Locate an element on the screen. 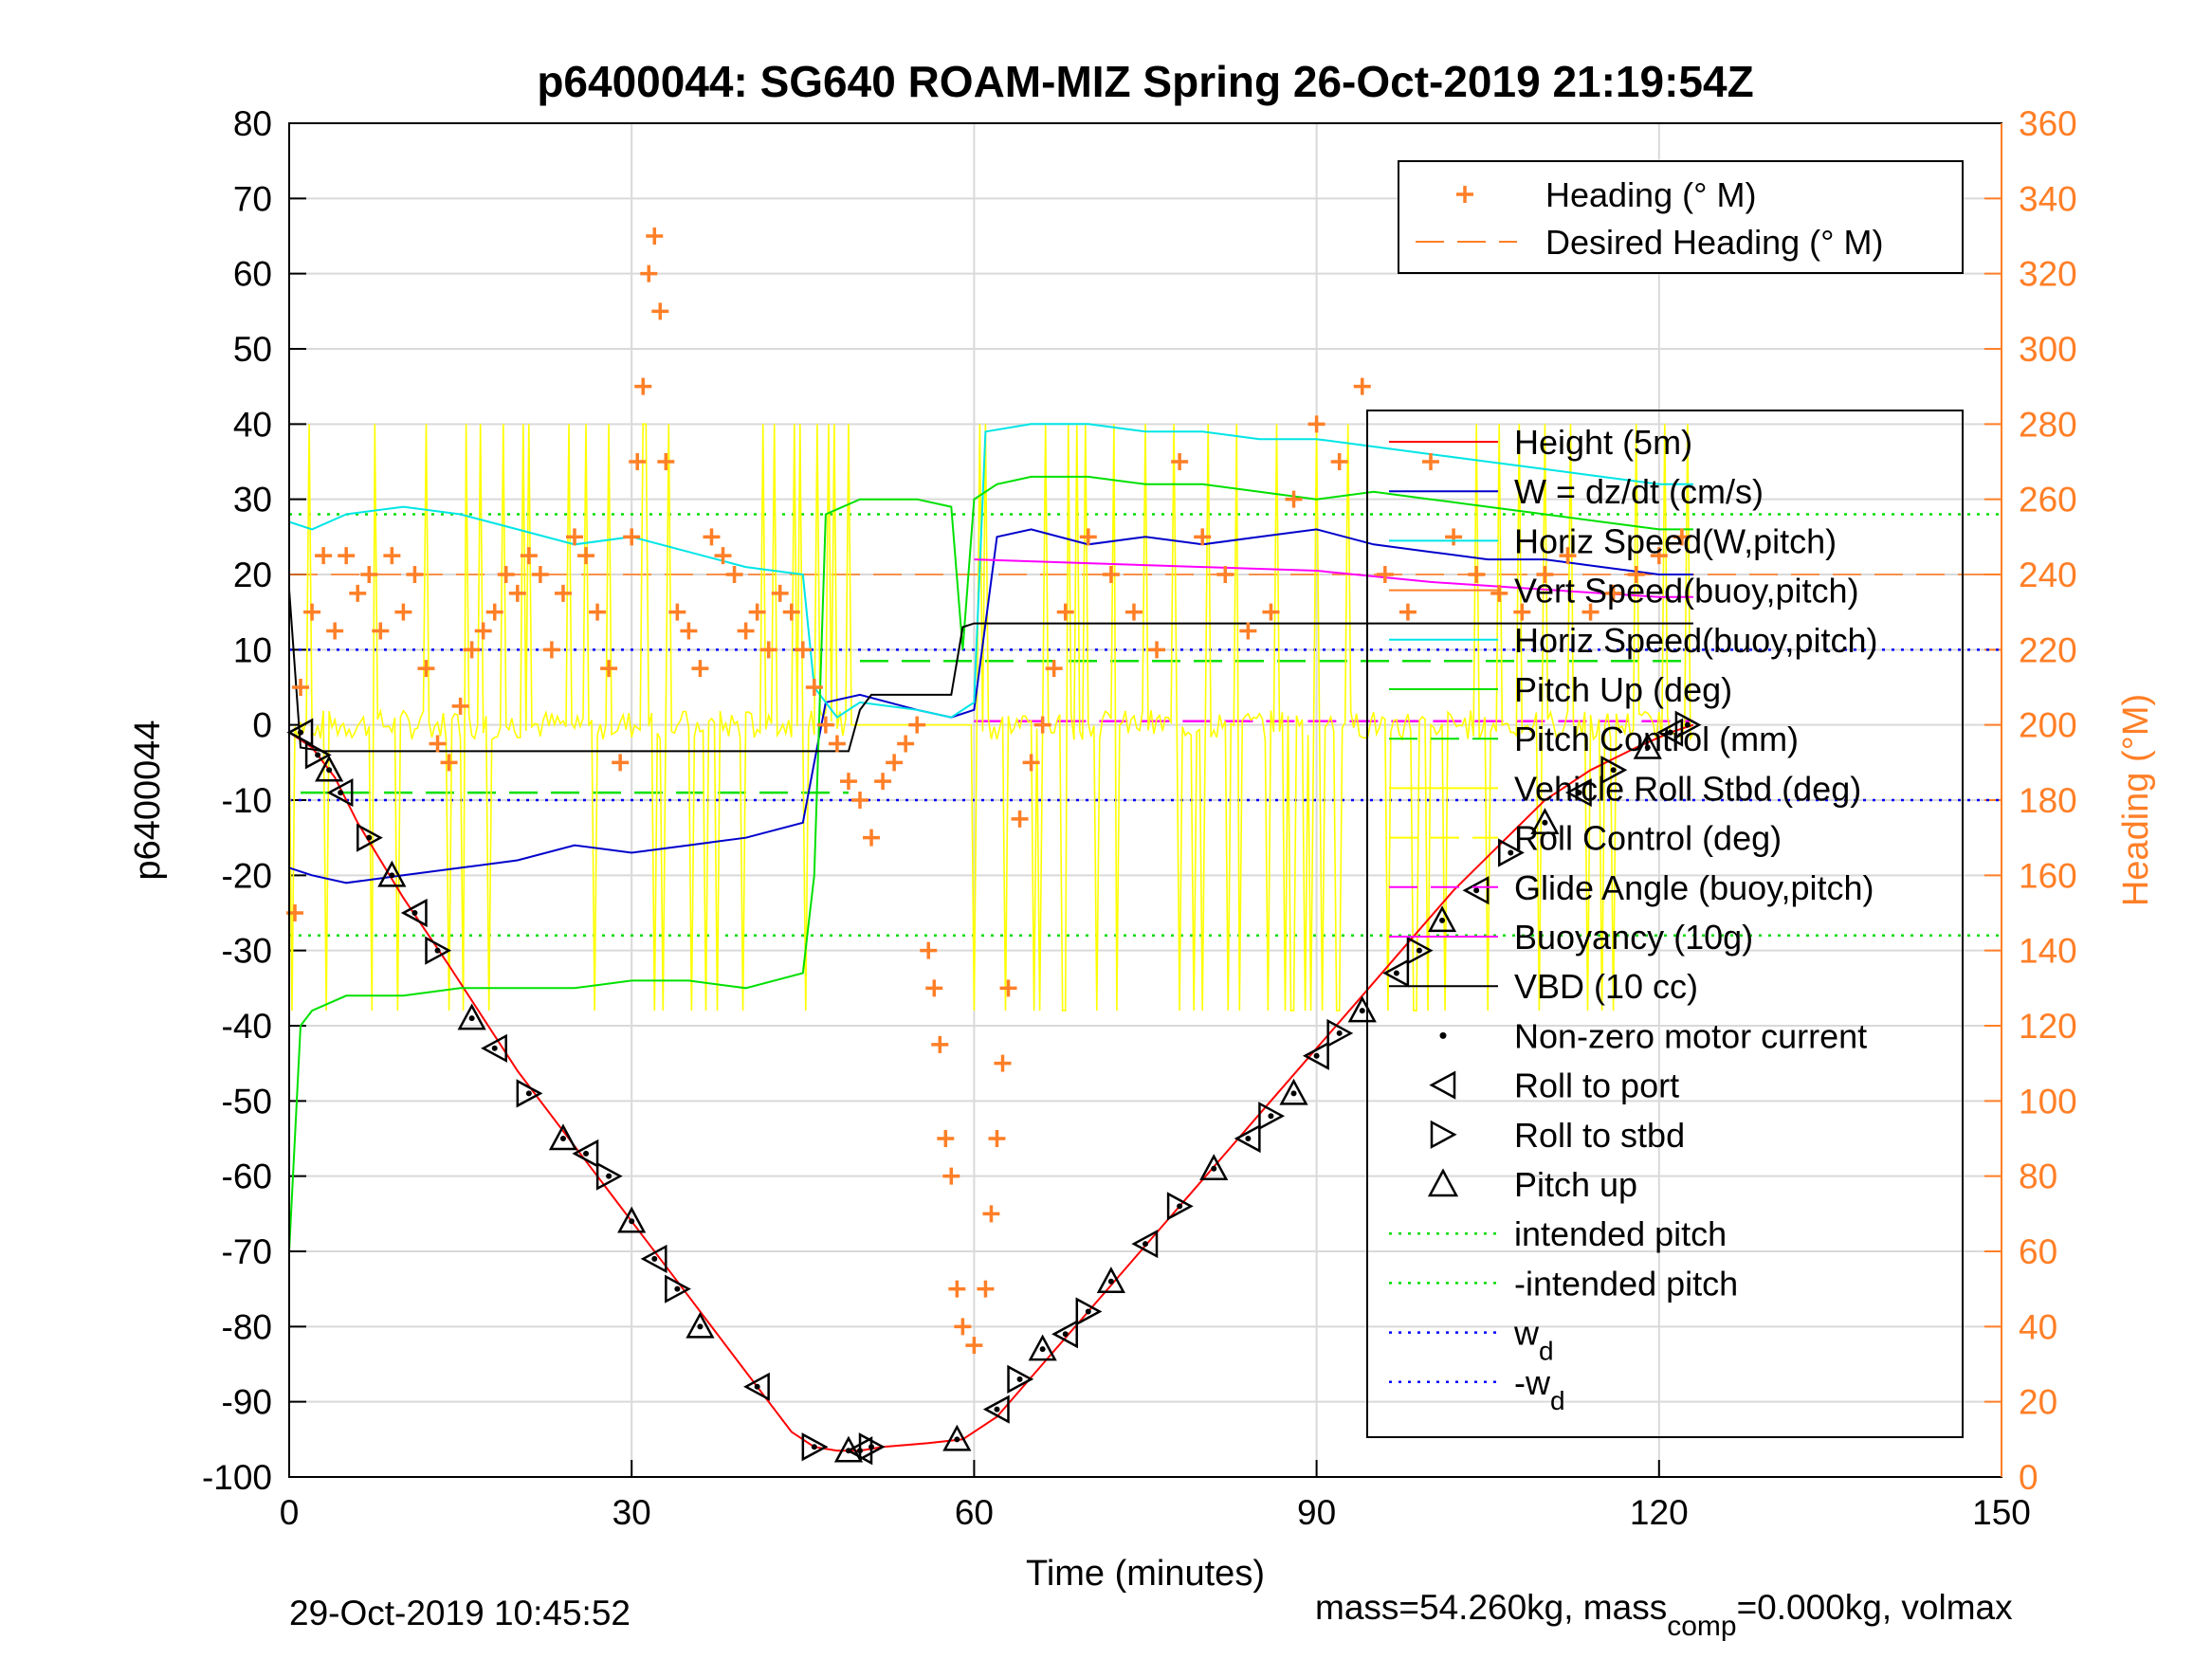  legend-label: Horiz Speed(buoy,pitch) is located at coordinates (1696, 640).